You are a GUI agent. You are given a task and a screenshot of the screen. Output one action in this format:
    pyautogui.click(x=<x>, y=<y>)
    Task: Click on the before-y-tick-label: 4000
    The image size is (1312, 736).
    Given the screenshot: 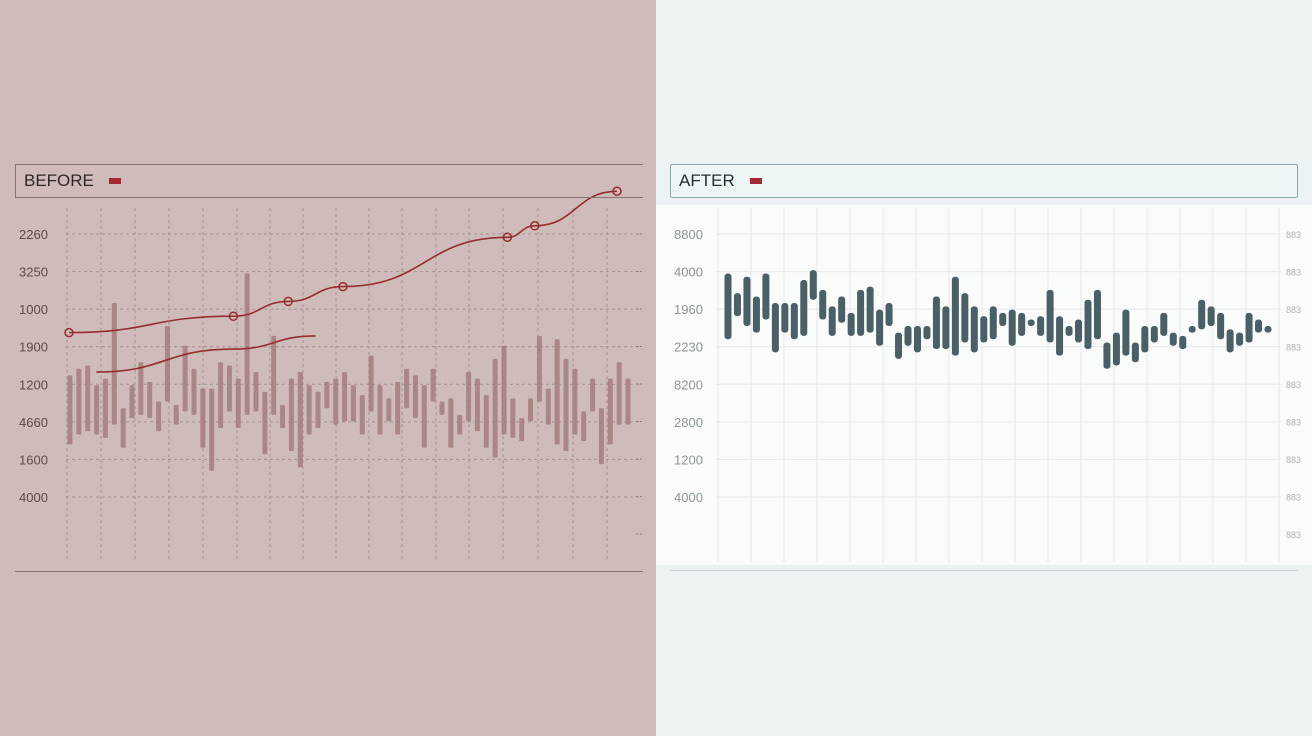 What is the action you would take?
    pyautogui.click(x=33, y=497)
    